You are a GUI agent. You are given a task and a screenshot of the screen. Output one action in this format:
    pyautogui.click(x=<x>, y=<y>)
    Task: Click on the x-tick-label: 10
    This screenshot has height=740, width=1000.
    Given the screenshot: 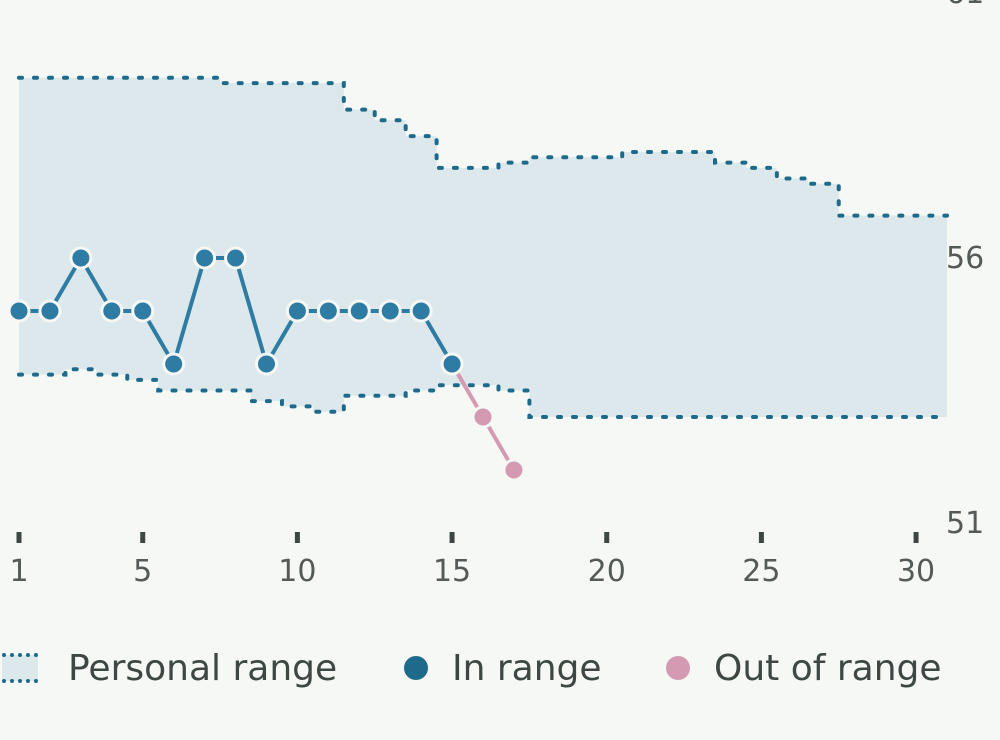 What is the action you would take?
    pyautogui.click(x=297, y=571)
    